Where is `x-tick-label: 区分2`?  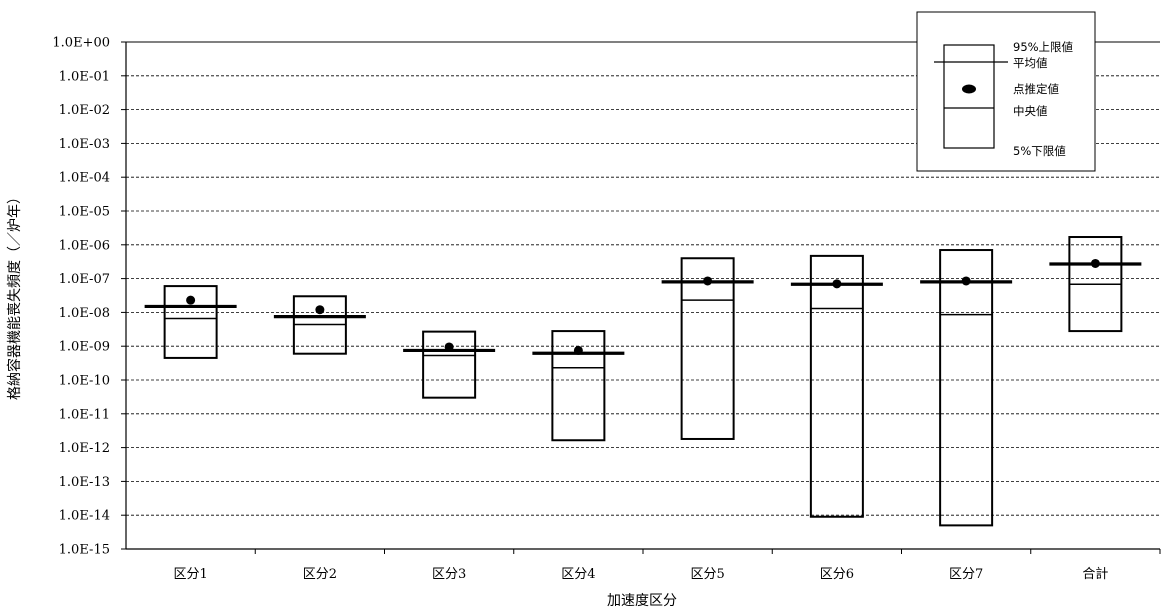
x-tick-label: 区分2 is located at coordinates (320, 574).